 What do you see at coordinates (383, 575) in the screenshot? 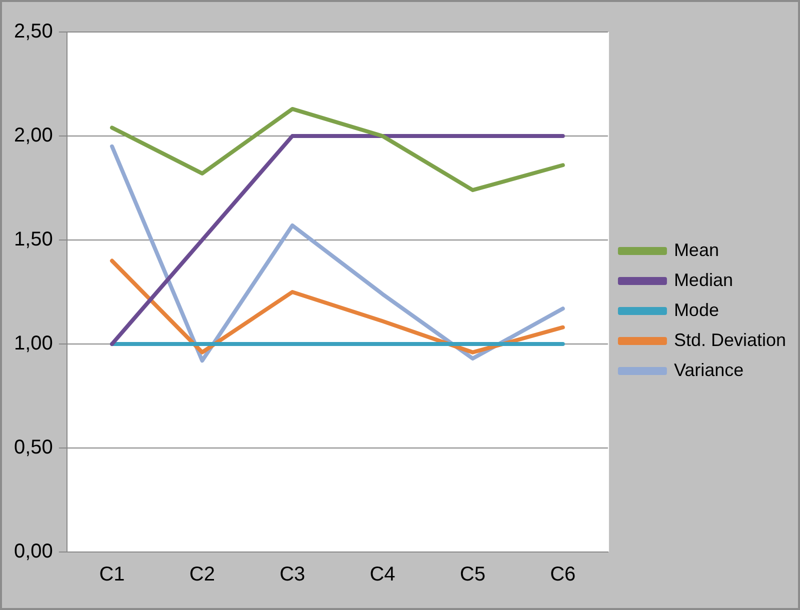
I see `x-tick-label: C4` at bounding box center [383, 575].